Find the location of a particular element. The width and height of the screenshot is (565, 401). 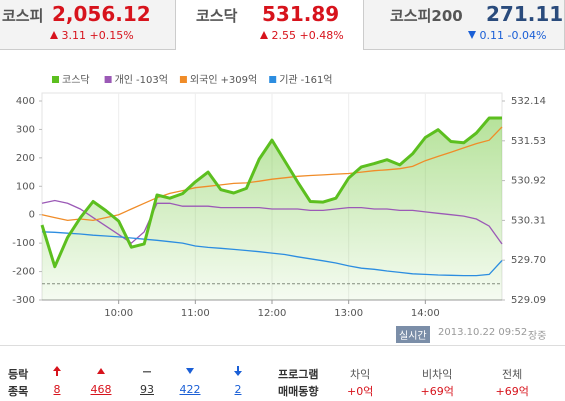

legend-label: 기관 is located at coordinates (288, 80).